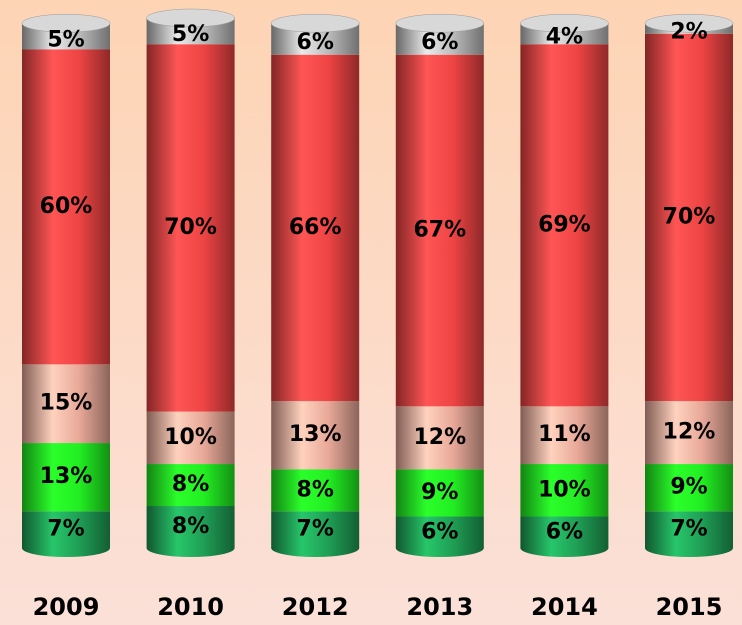  I want to click on value-label: 66%, so click(315, 227).